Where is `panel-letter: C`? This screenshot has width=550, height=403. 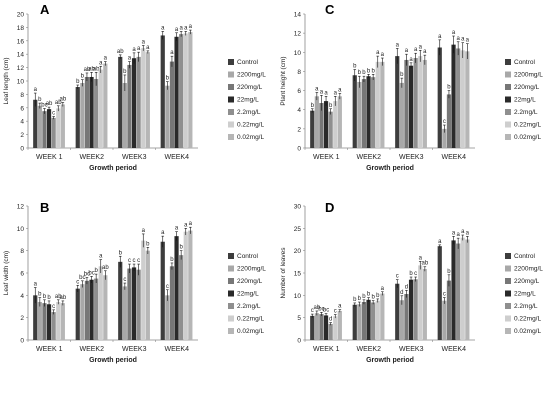 panel-letter: C is located at coordinates (330, 9).